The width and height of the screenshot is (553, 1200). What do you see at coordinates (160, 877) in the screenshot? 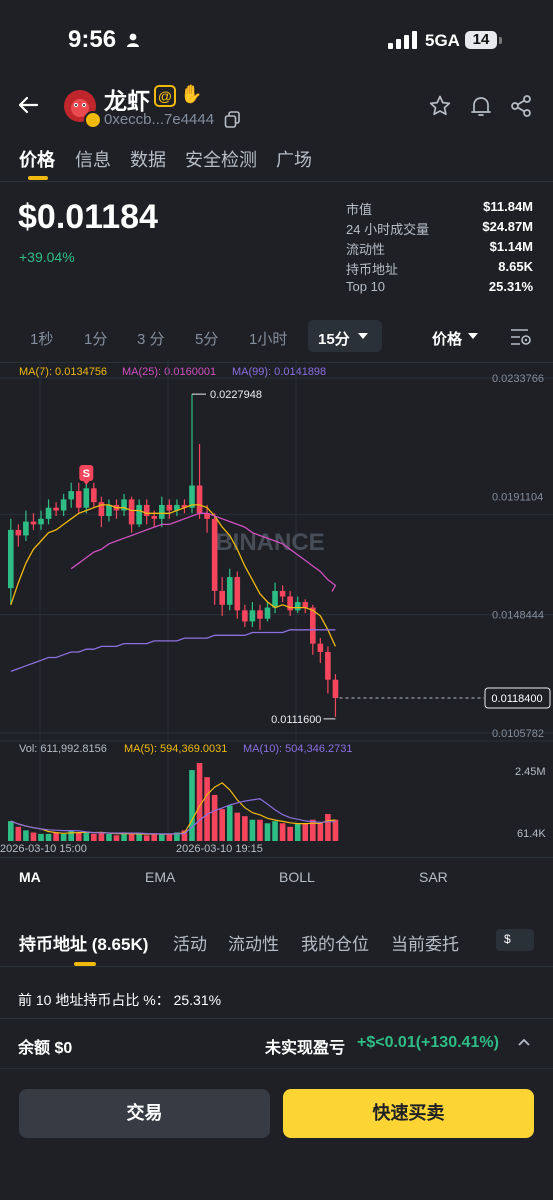
I see `indicator-ema: EMA` at bounding box center [160, 877].